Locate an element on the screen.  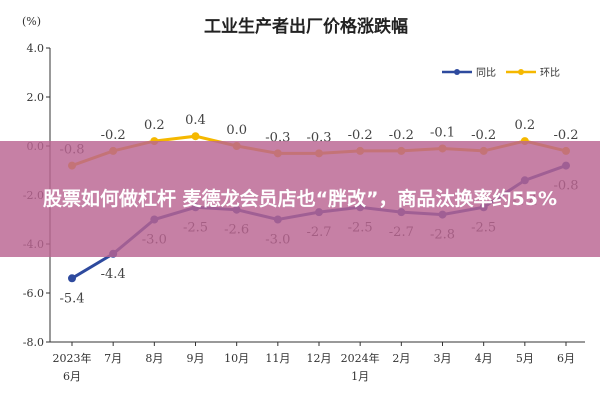
x-tick-label: 8月 is located at coordinates (154, 358).